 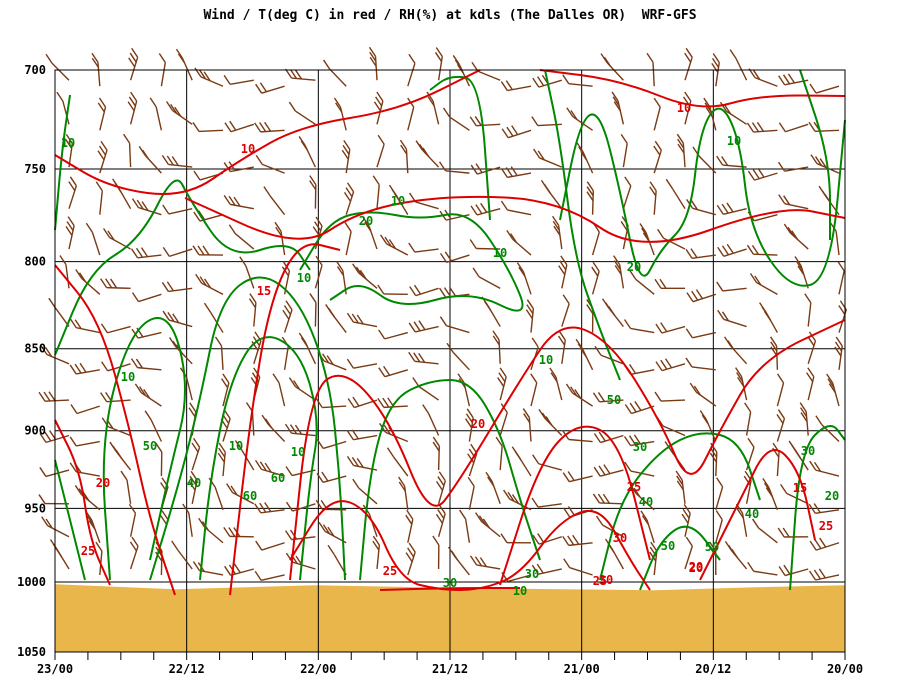 What do you see at coordinates (35, 508) in the screenshot?
I see `y-tick-label: 950` at bounding box center [35, 508].